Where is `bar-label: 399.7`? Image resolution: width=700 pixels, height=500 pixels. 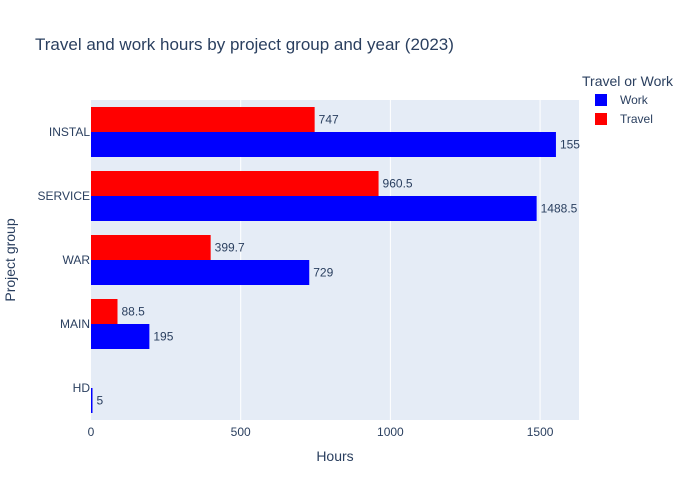 bar-label: 399.7 is located at coordinates (230, 248).